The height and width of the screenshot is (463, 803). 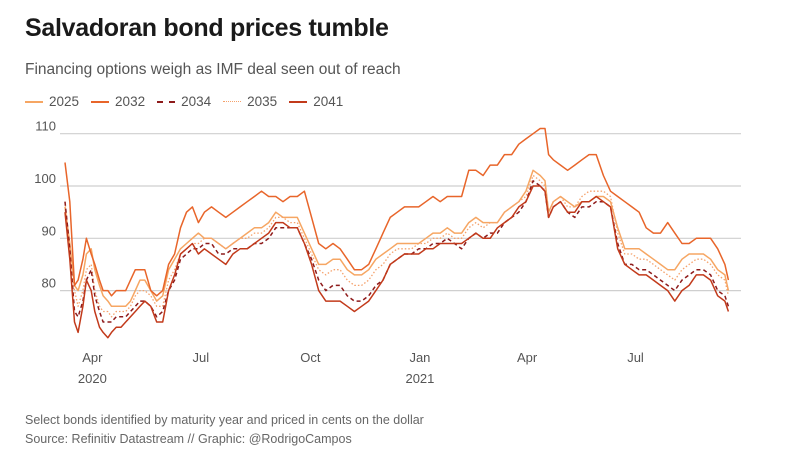 I want to click on legend-item-2025: 2025, so click(x=52, y=101).